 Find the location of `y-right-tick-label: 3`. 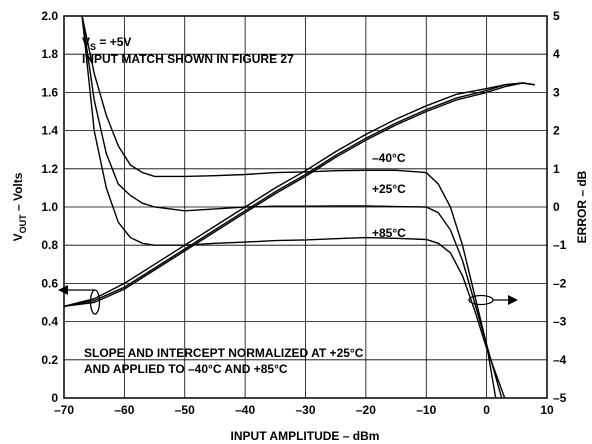

y-right-tick-label: 3 is located at coordinates (556, 92).